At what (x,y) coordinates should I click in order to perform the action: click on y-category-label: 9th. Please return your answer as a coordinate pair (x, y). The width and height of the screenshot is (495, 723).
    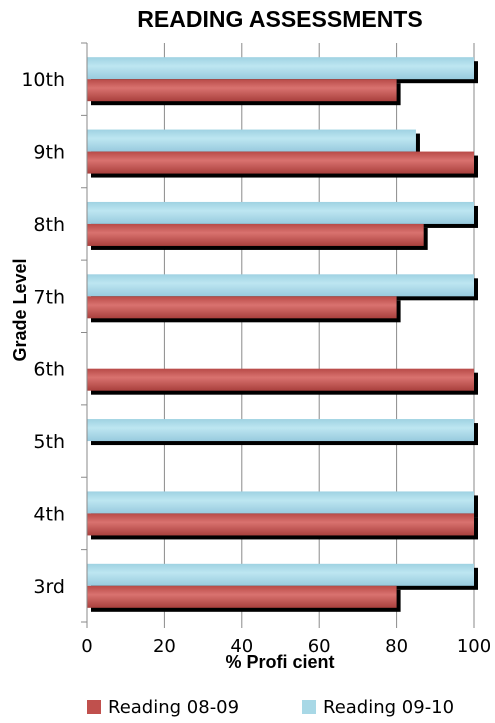
    Looking at the image, I should click on (49, 153).